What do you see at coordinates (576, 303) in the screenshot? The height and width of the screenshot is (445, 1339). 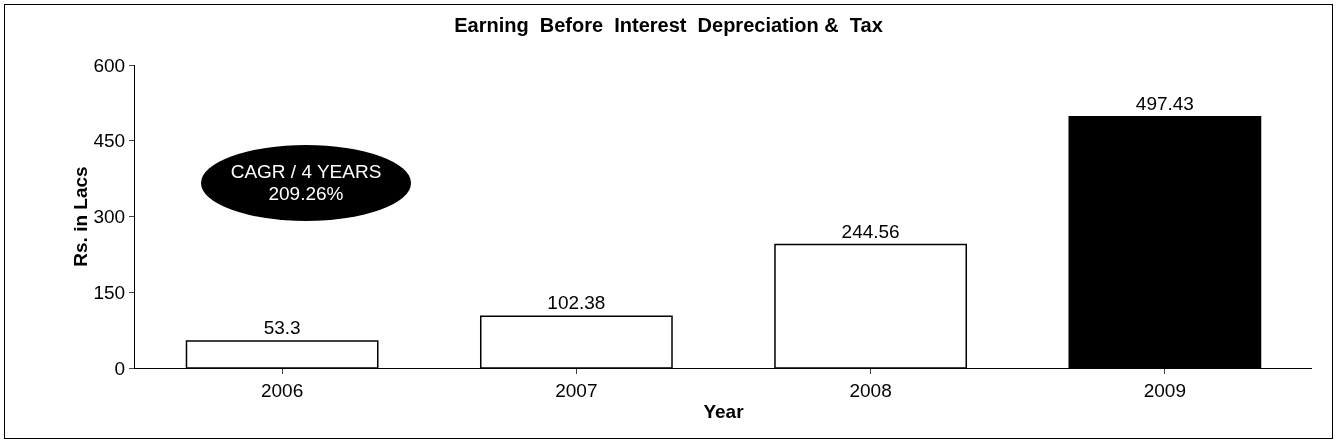 I see `data-label: 102.38` at bounding box center [576, 303].